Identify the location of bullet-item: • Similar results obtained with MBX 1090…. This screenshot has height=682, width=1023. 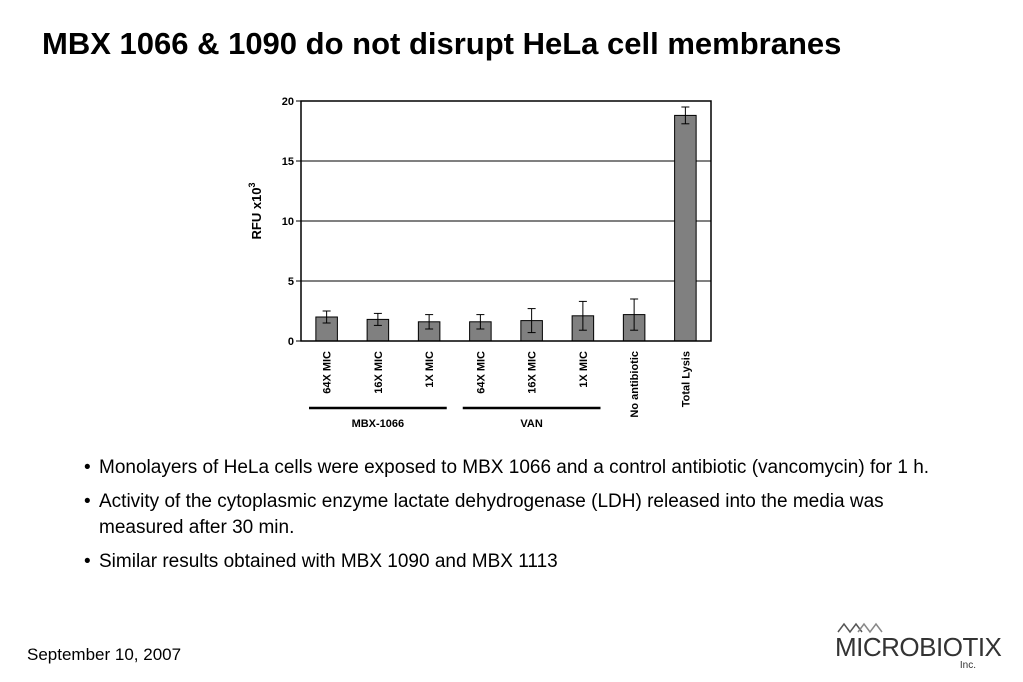
(524, 562).